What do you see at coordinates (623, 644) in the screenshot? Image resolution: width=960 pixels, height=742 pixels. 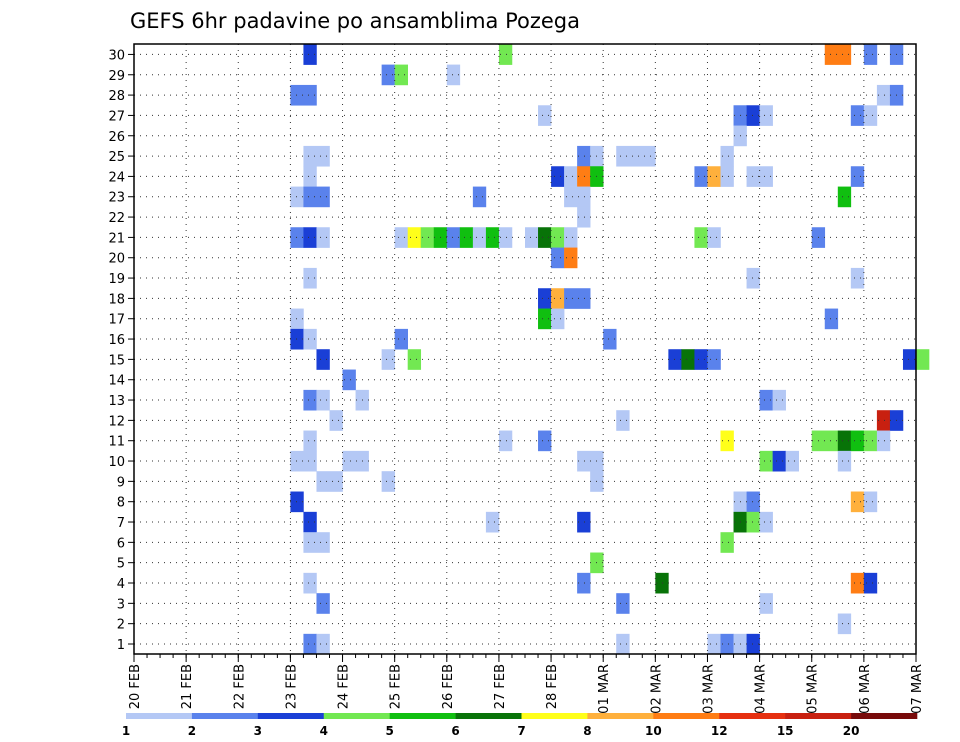 I see `cell-r1-s37` at bounding box center [623, 644].